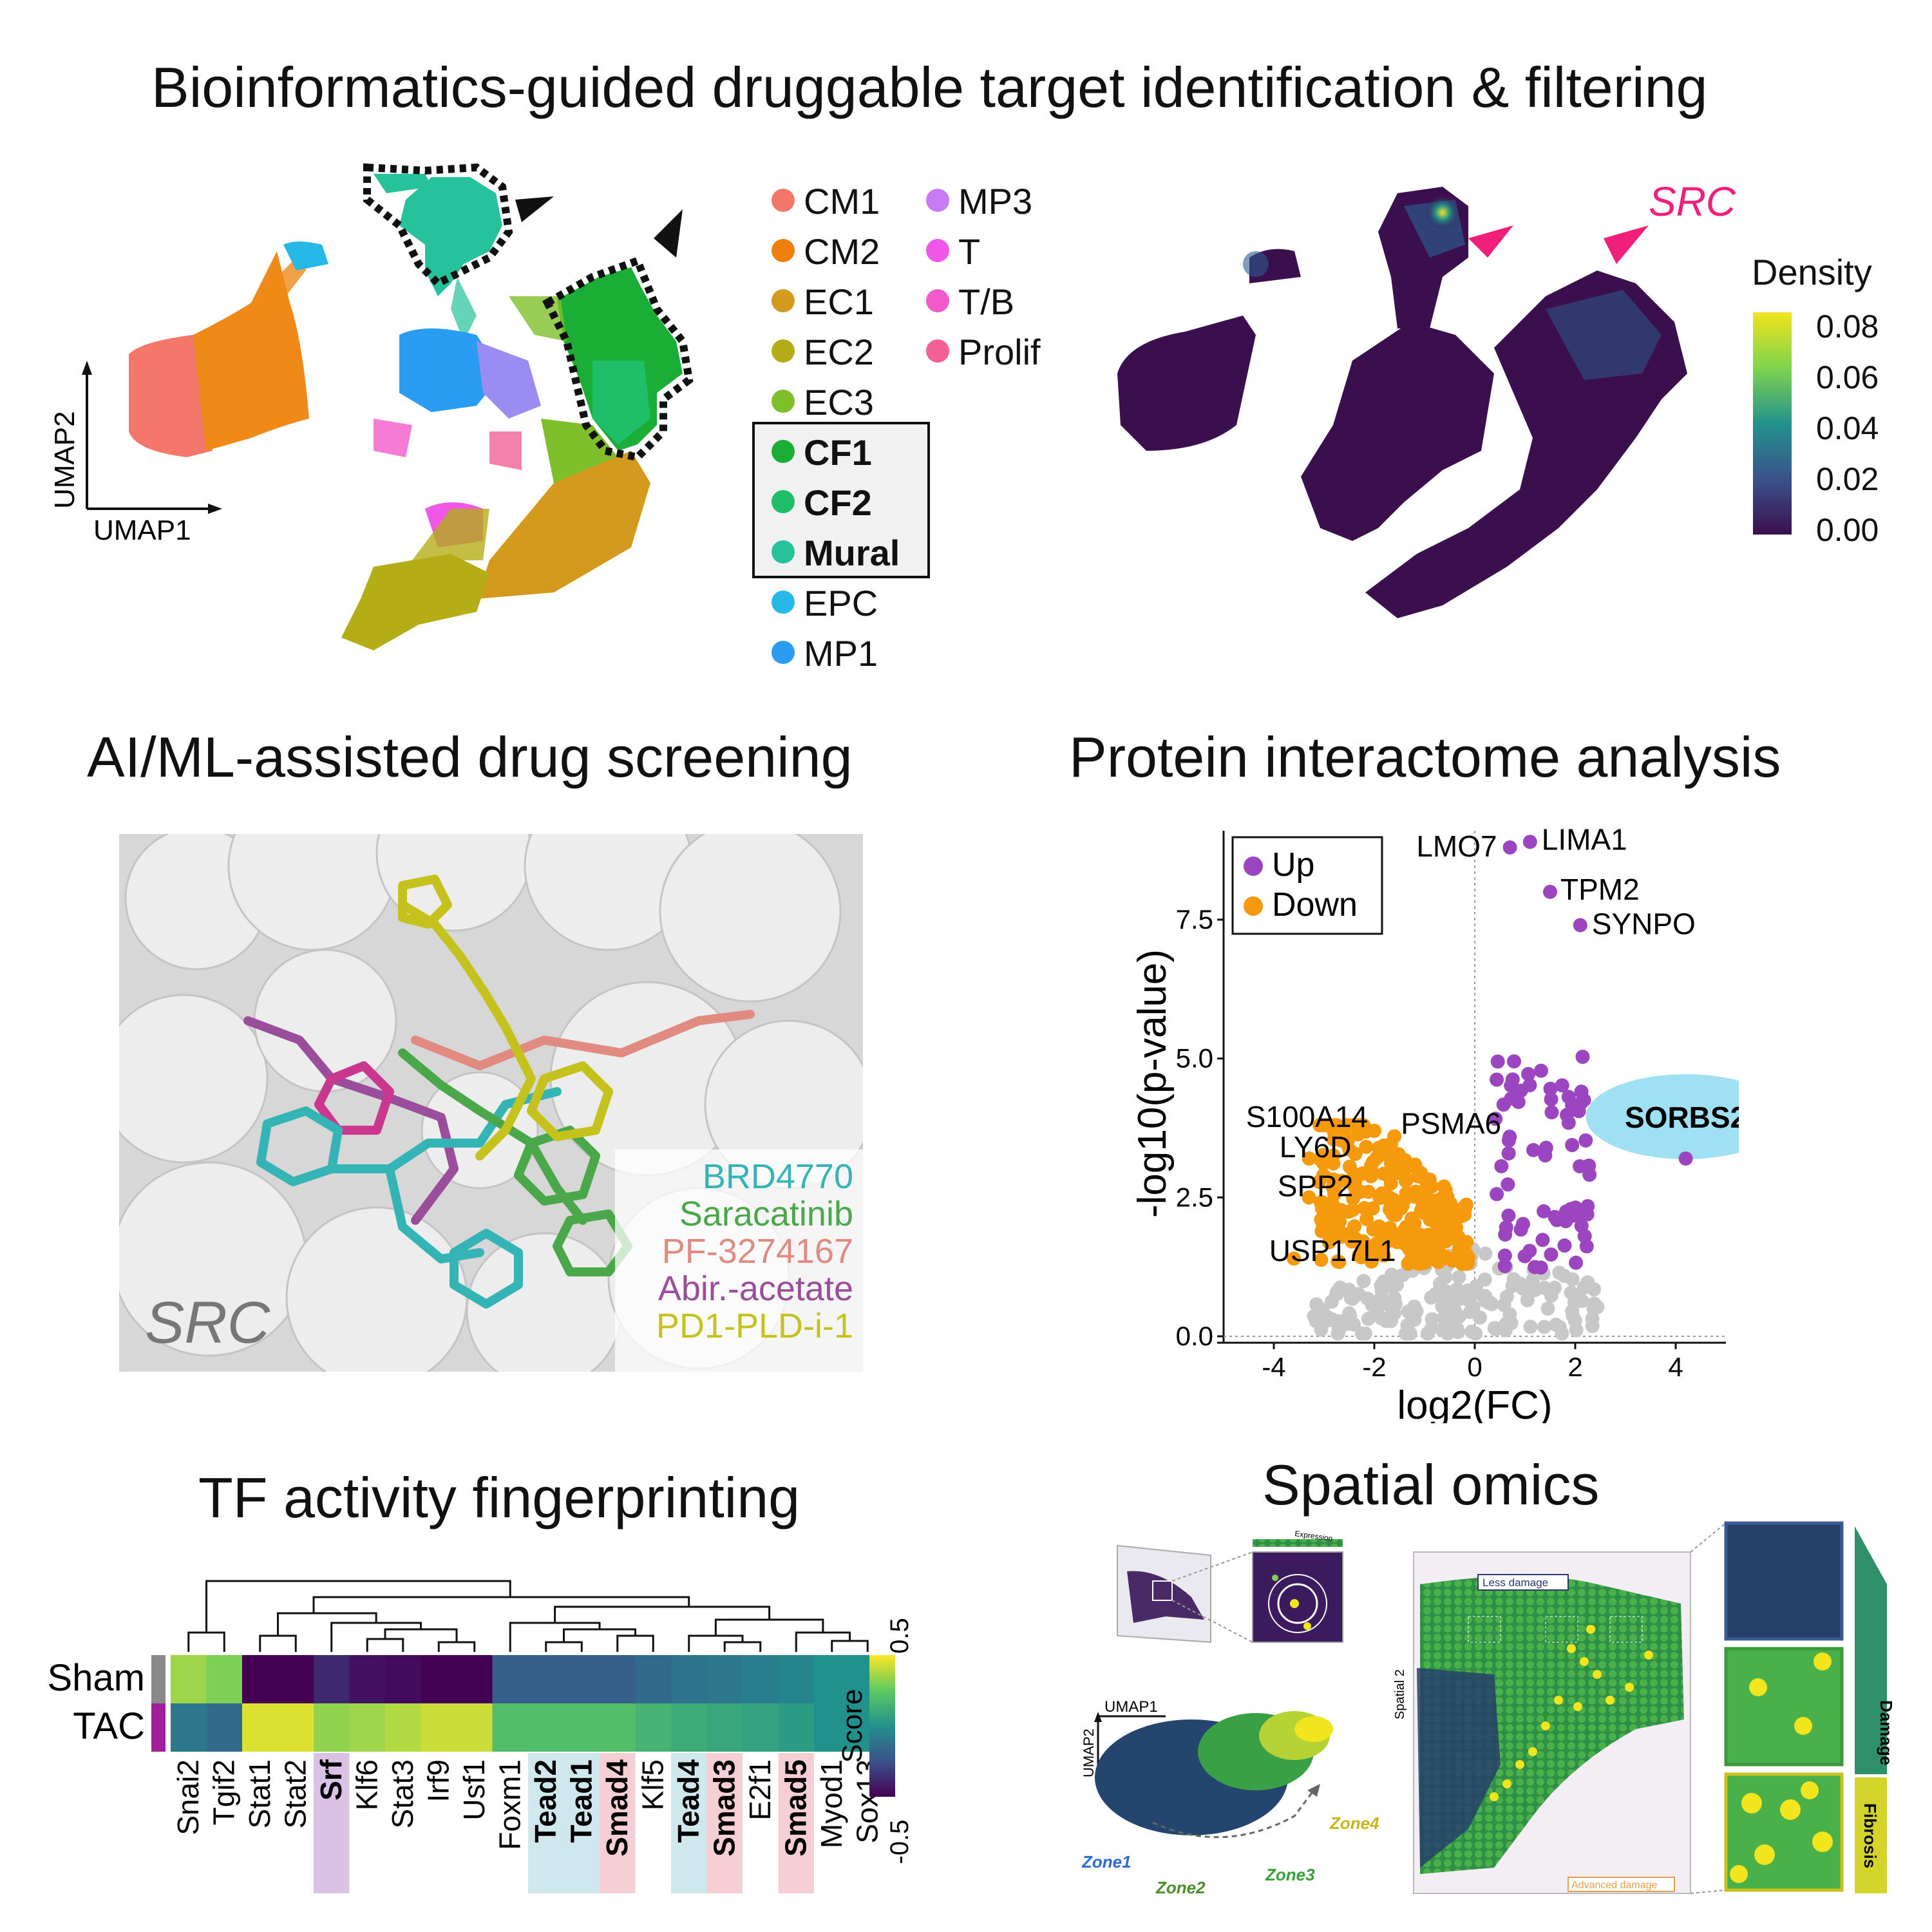  Describe the element at coordinates (470, 757) in the screenshot. I see `title-drug-screening: AI/ML-assisted drug screening` at that location.